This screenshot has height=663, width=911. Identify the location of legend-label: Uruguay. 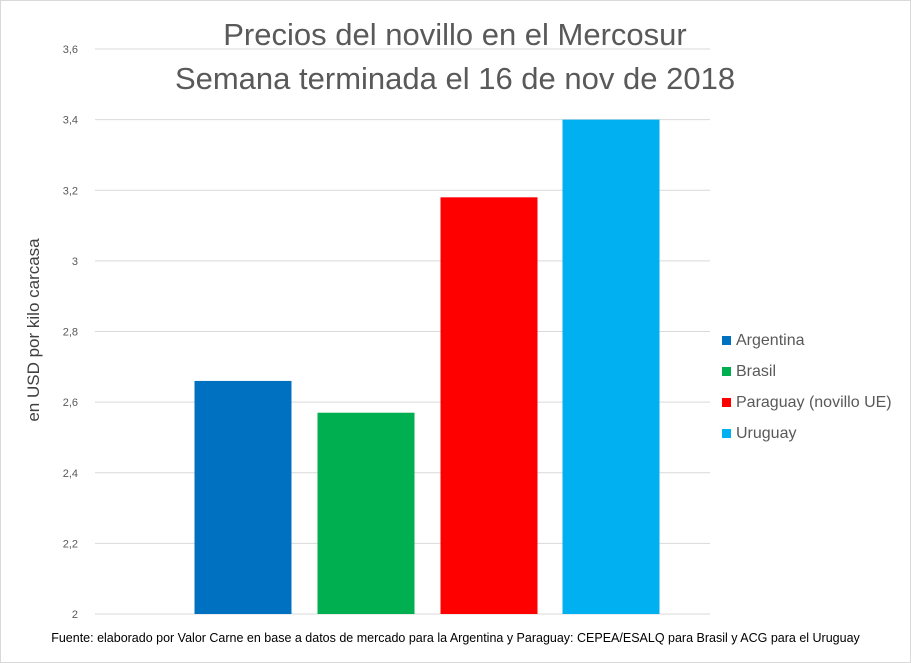
(766, 433).